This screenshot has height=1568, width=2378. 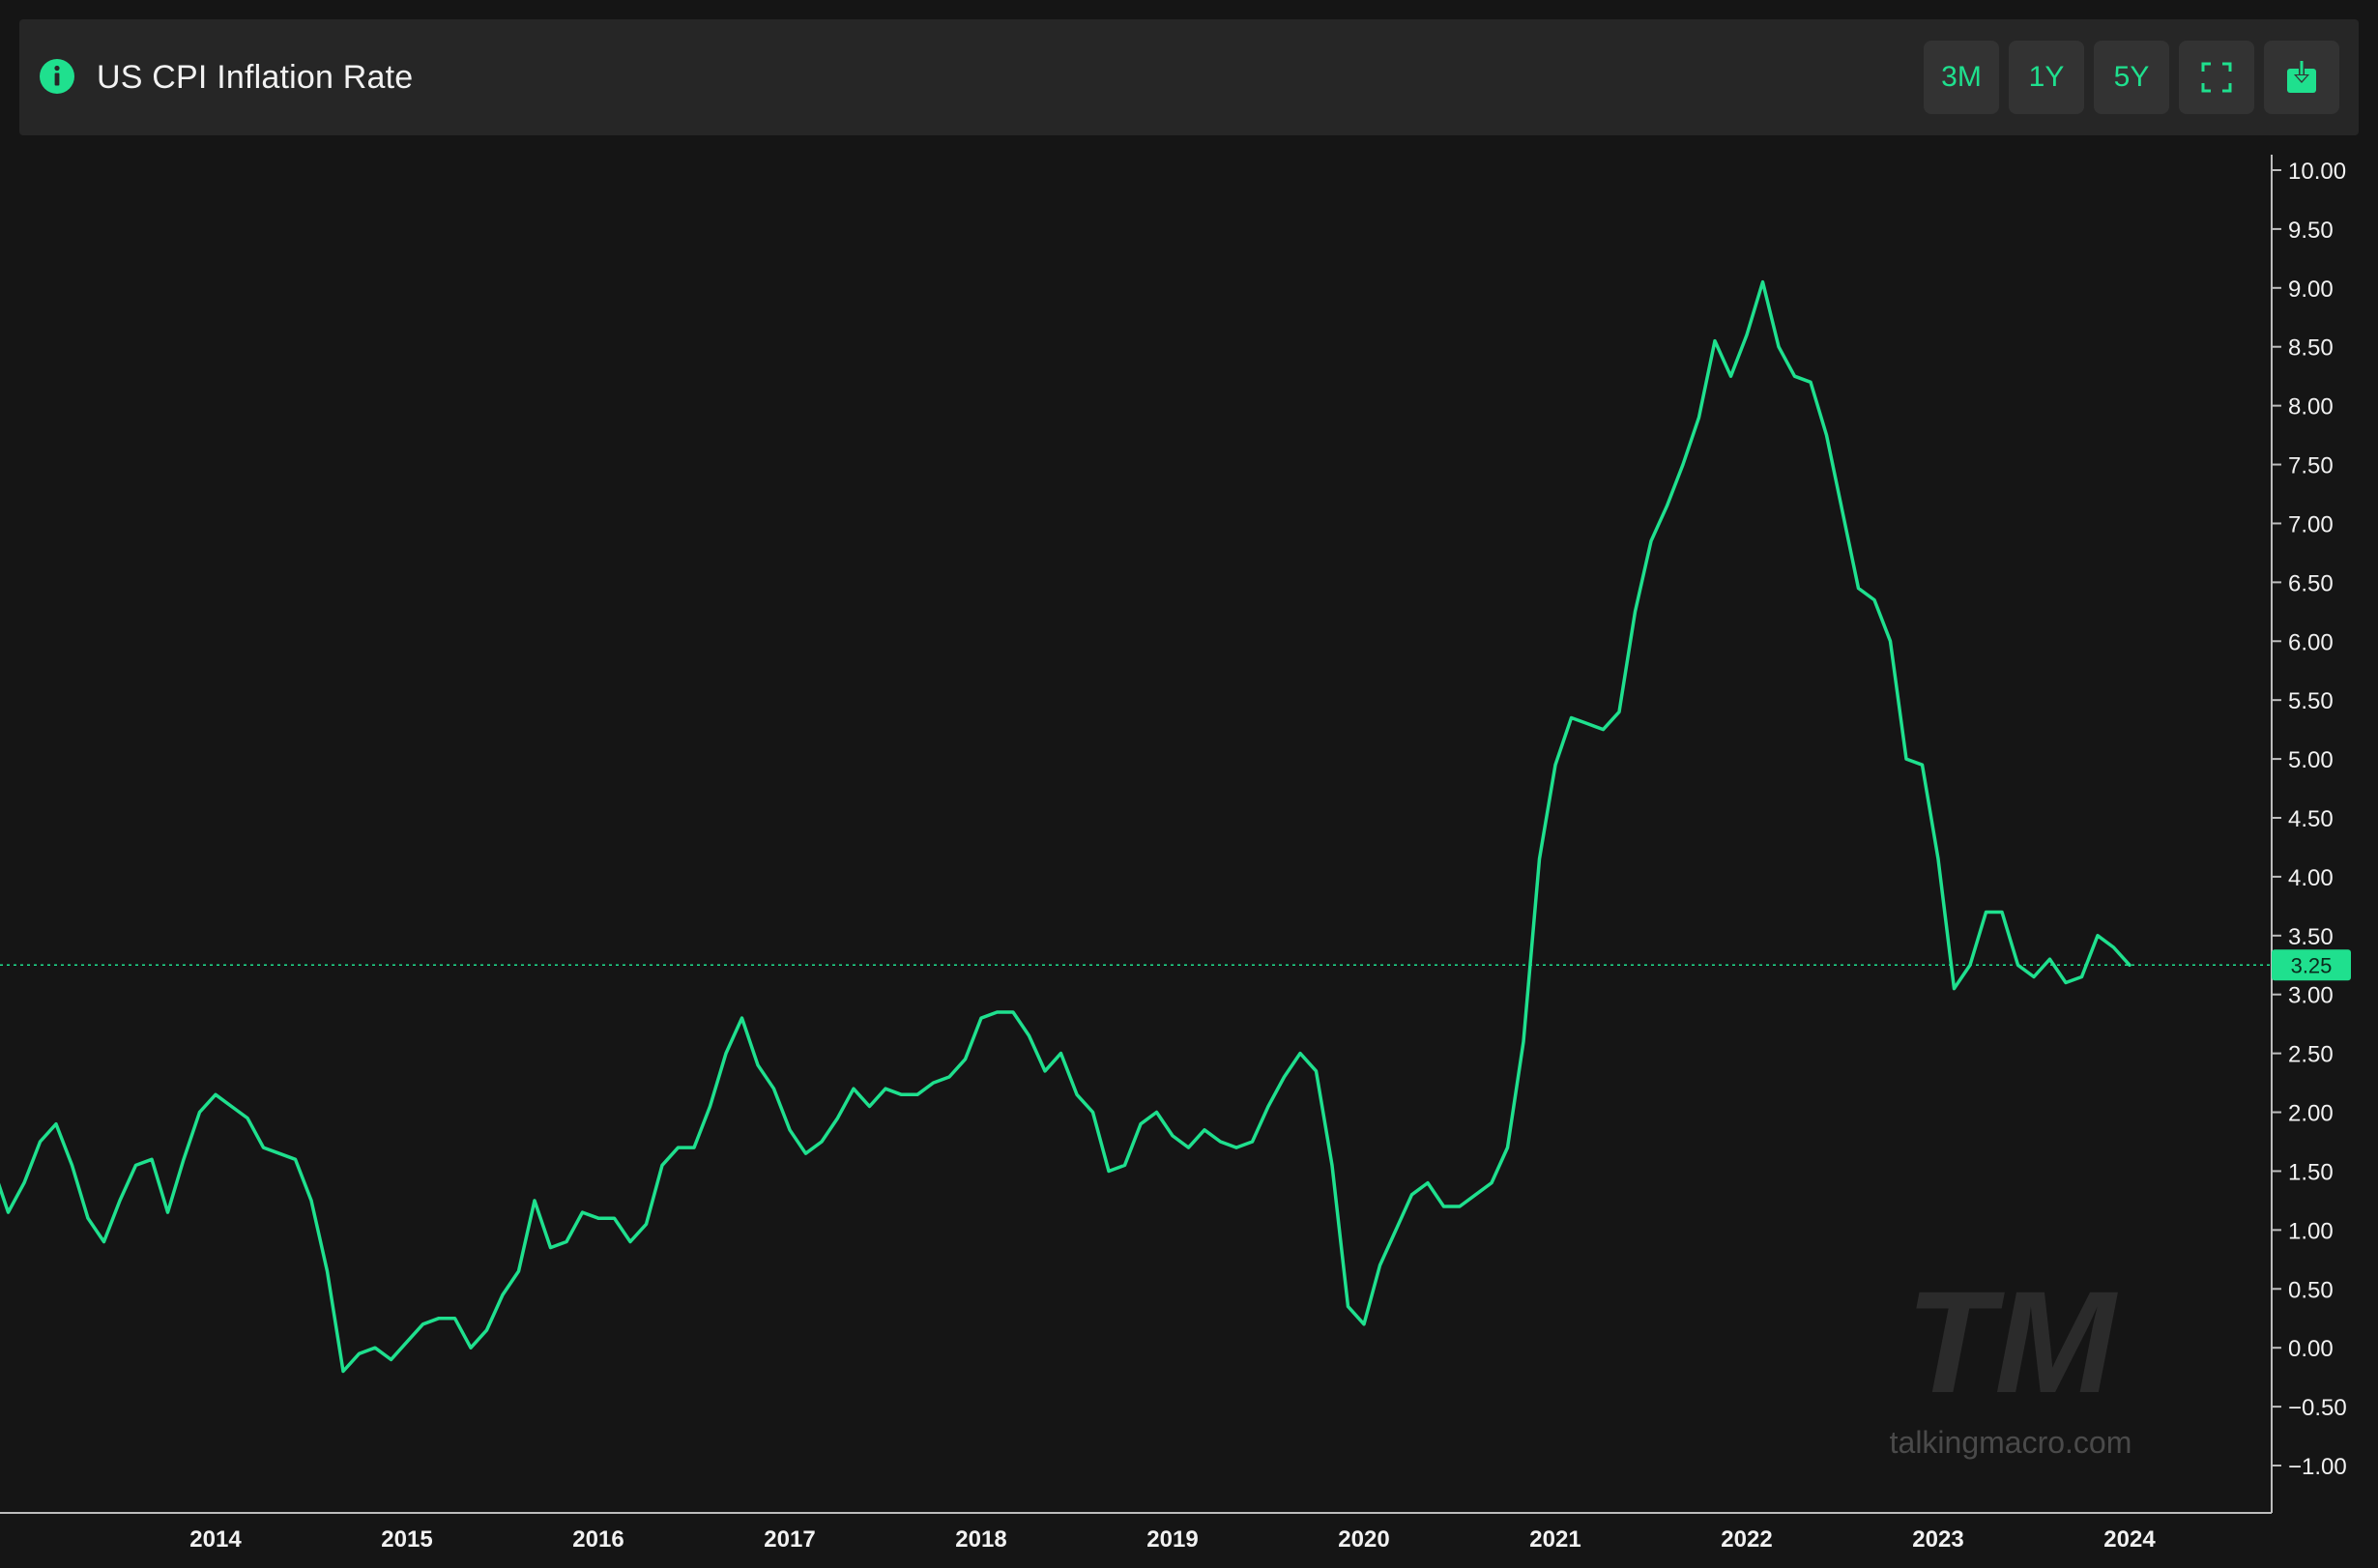 What do you see at coordinates (256, 77) in the screenshot?
I see `chart-title: US CPI Inflation Rate` at bounding box center [256, 77].